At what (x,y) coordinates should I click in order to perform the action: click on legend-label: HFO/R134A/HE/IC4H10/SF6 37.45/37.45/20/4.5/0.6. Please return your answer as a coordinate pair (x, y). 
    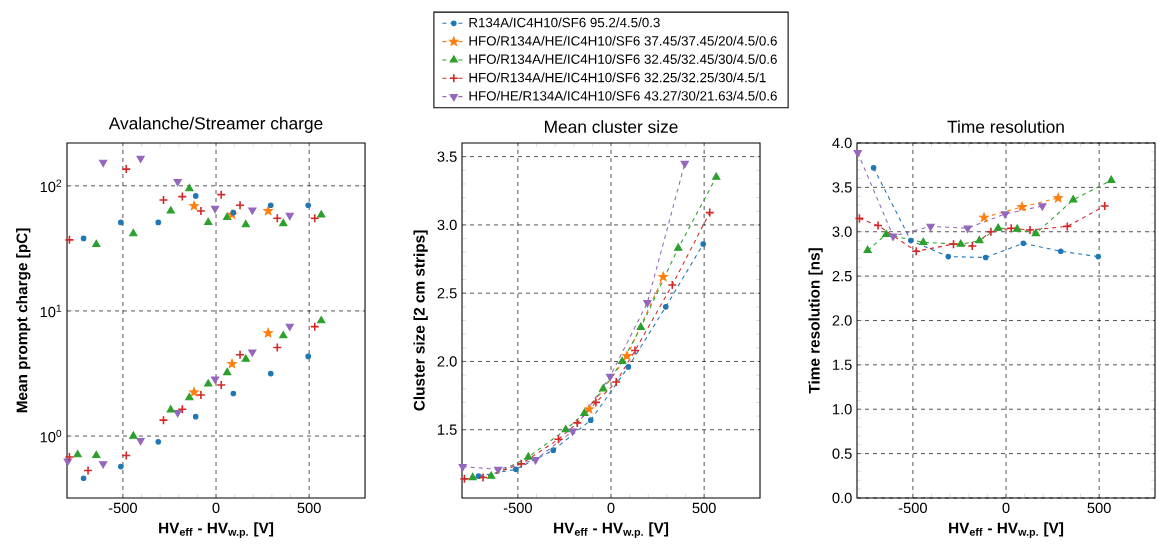
    Looking at the image, I should click on (623, 40).